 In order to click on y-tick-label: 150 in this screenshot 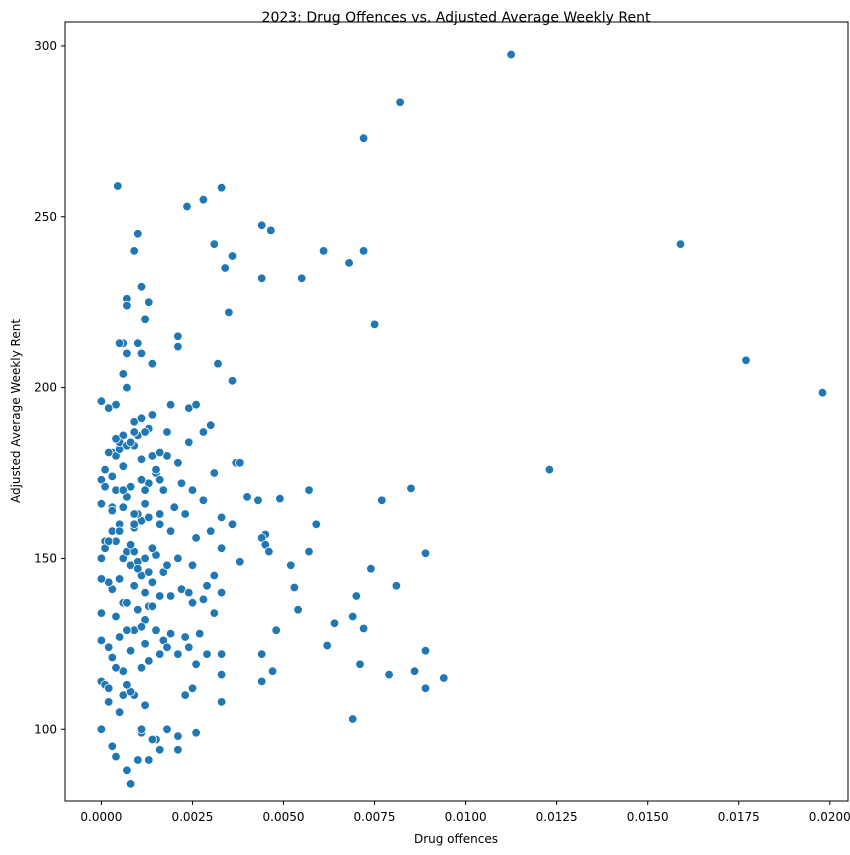, I will do `click(45, 558)`.